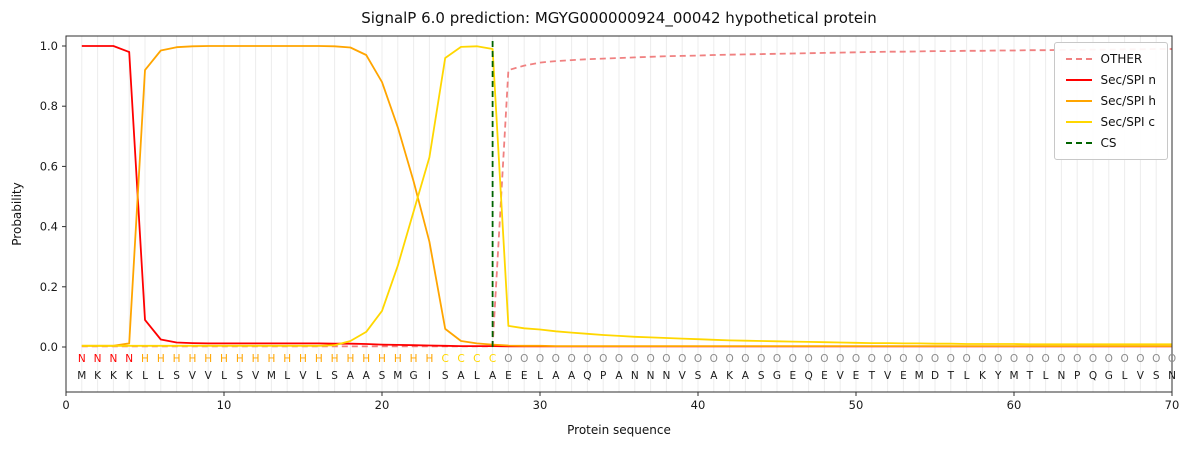  I want to click on legend-label-other: OTHER, so click(1121, 59).